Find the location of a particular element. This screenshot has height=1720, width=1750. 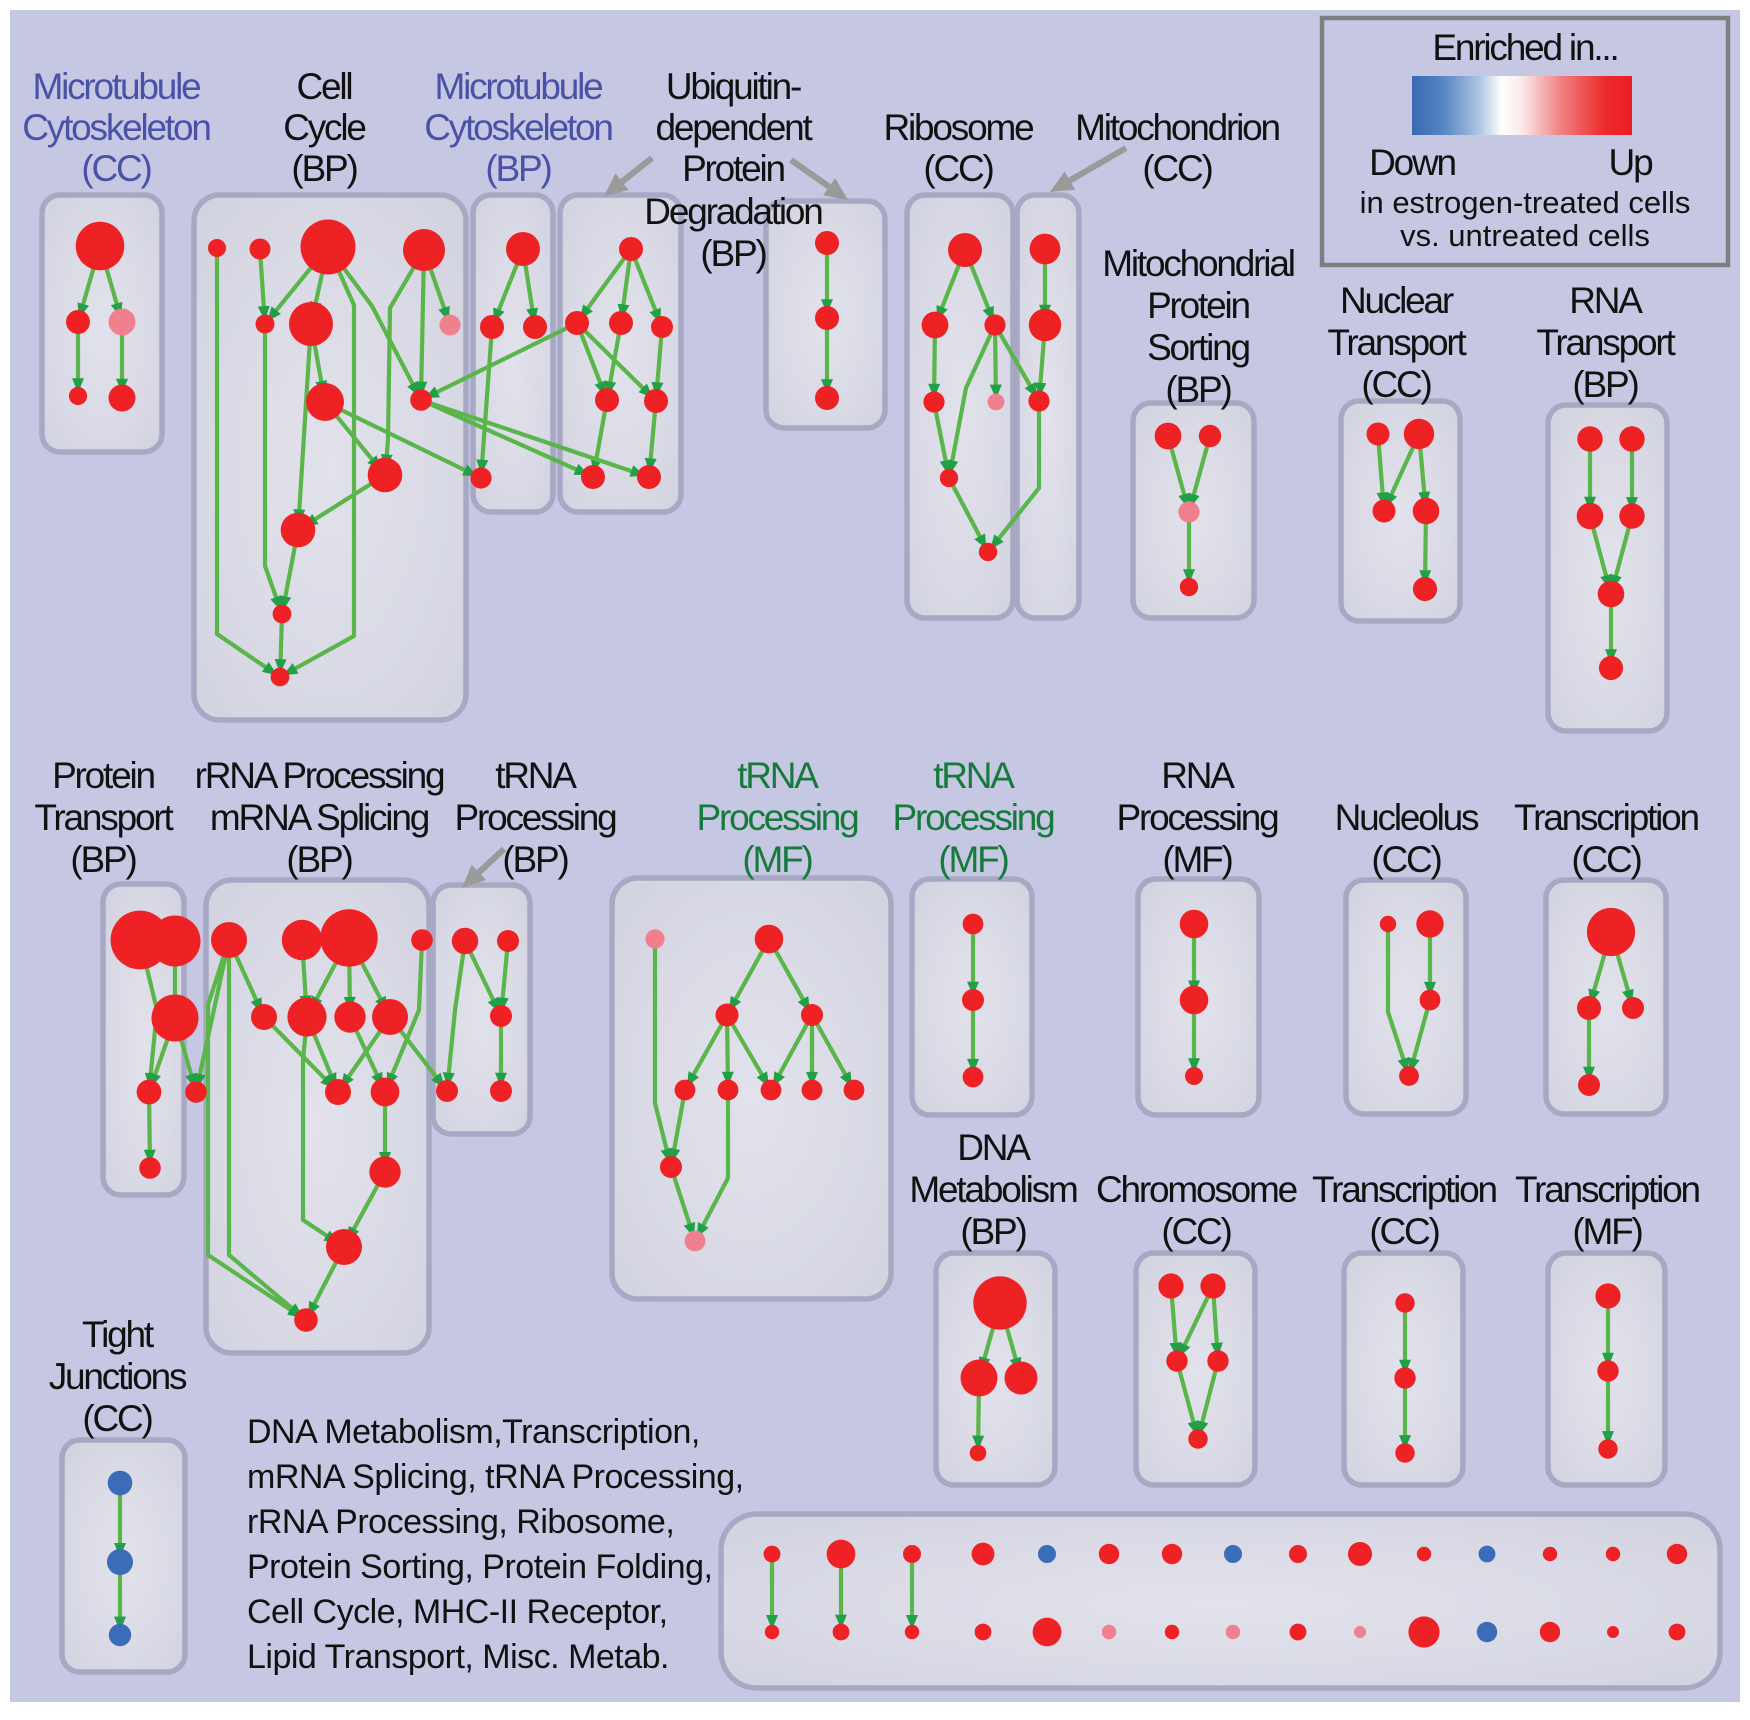

svg-text: in estrogen-treated cells is located at coordinates (1525, 202).